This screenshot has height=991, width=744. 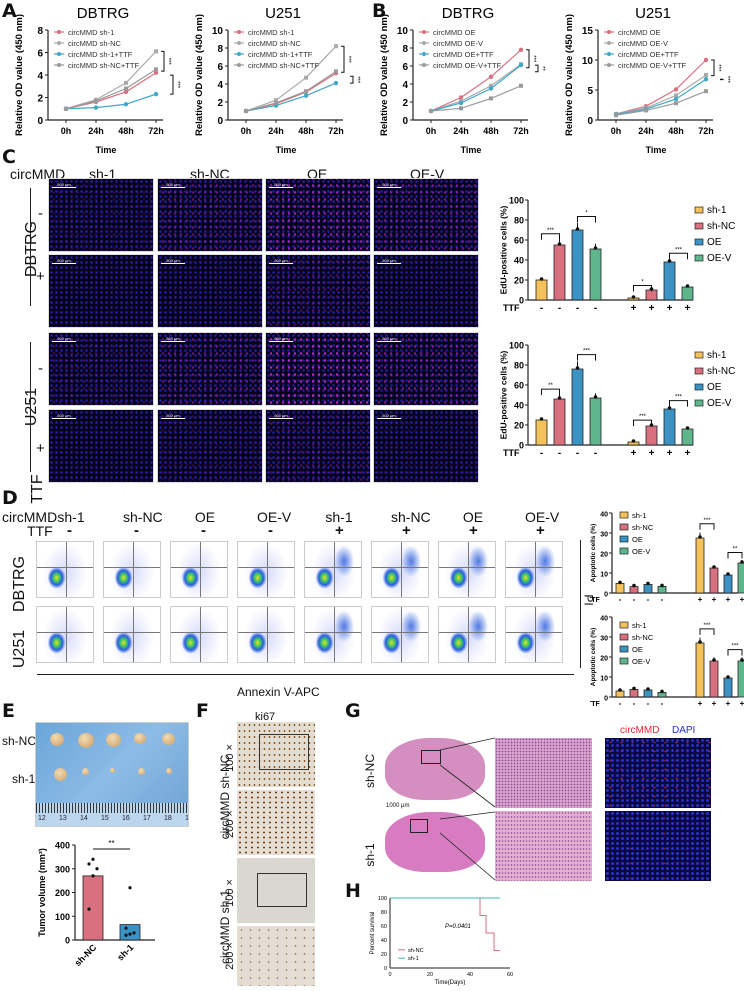 What do you see at coordinates (40, 368) in the screenshot?
I see `c-u251-ttf-minus: -` at bounding box center [40, 368].